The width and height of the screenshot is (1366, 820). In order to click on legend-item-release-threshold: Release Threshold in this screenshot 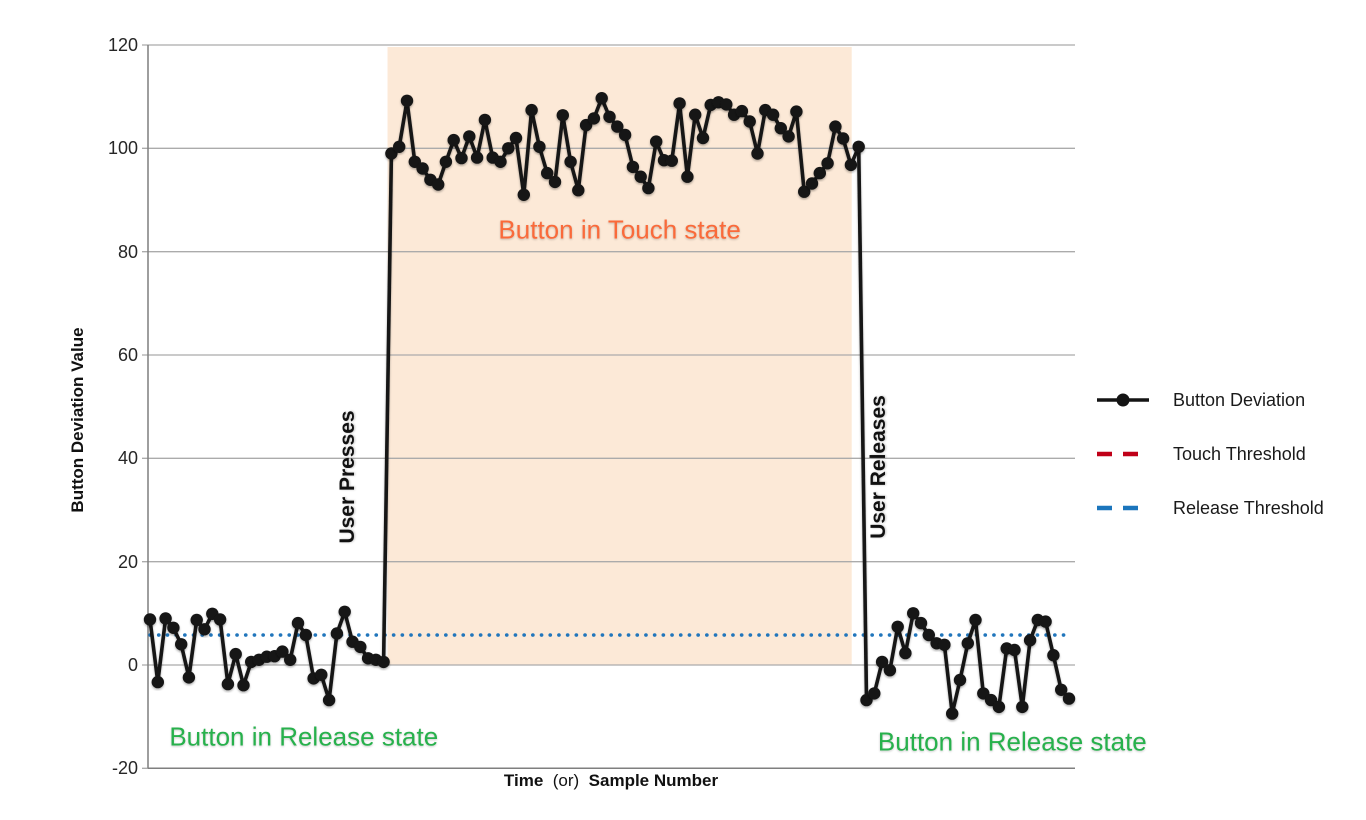, I will do `click(1209, 508)`.